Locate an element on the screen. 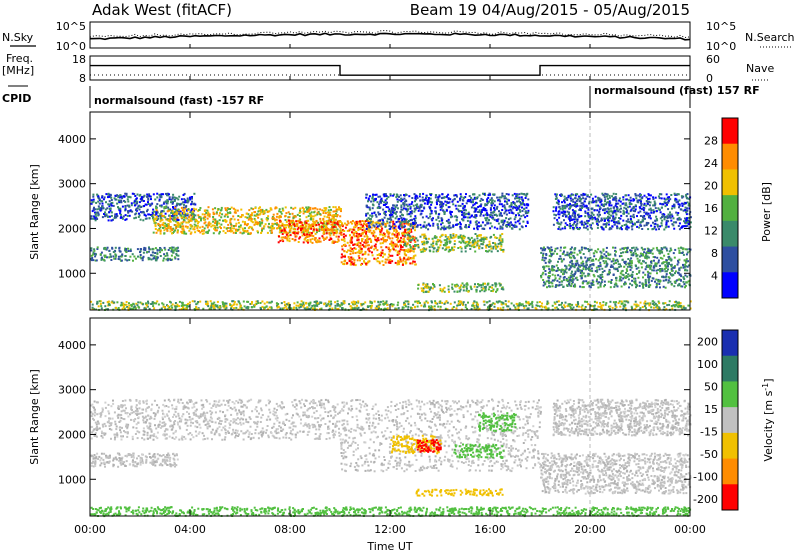 Image resolution: width=800 pixels, height=558 pixels. frequency-panel: Freq. [MHz] 18 8 60 0 Nave is located at coordinates (388, 68).